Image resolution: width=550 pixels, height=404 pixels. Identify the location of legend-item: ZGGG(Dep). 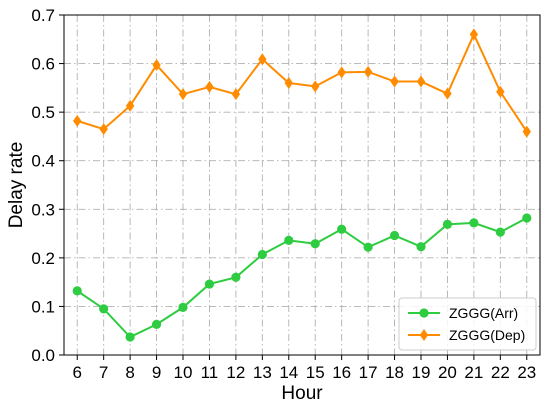
(466, 335).